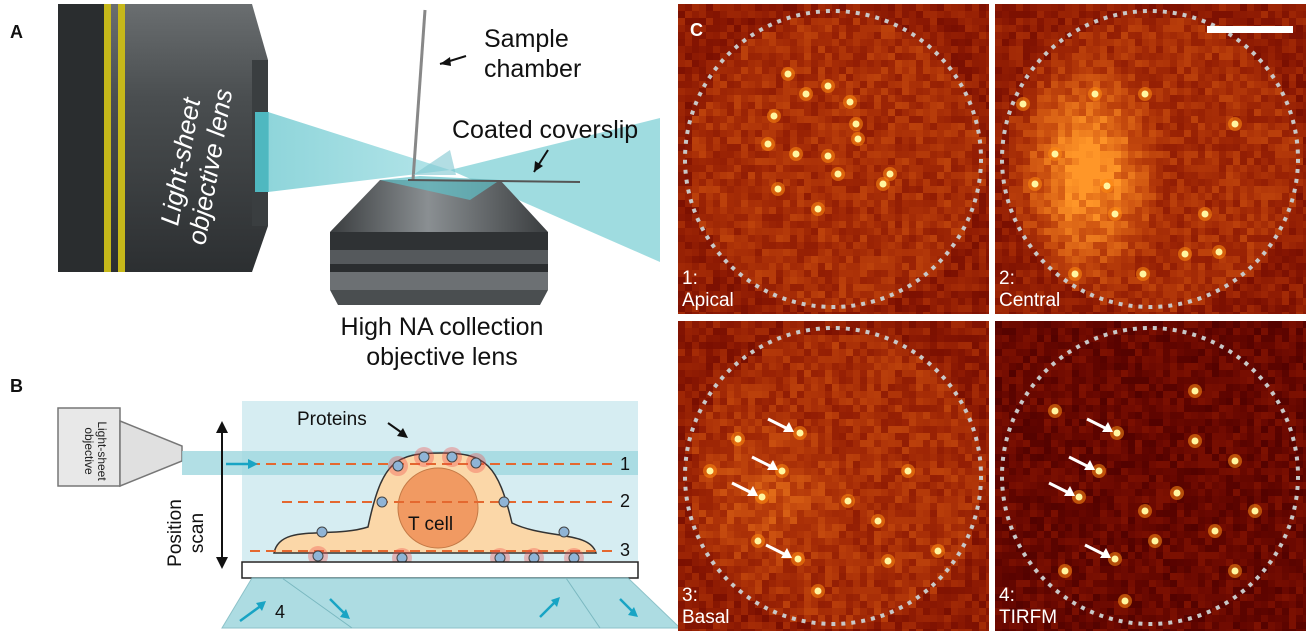 The width and height of the screenshot is (1306, 631). I want to click on plane-3-label: 3, so click(625, 550).